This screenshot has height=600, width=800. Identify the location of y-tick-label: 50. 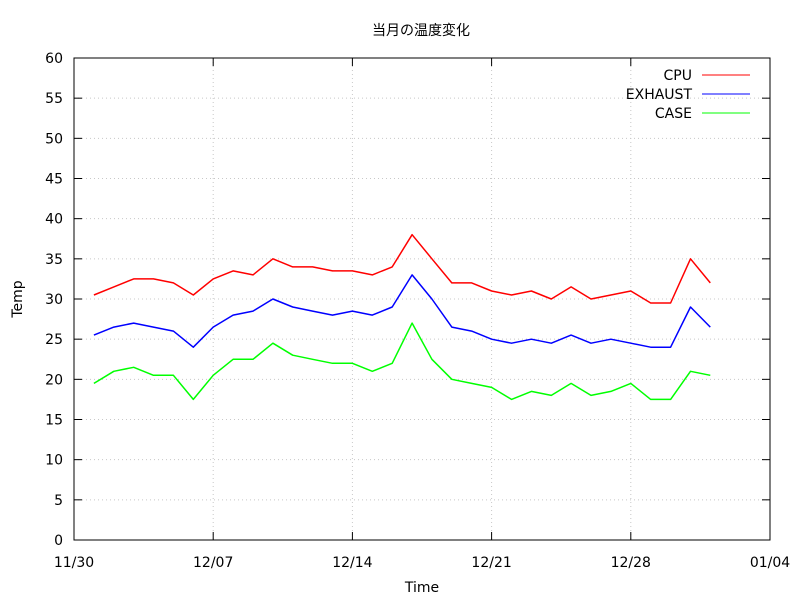
(54, 139).